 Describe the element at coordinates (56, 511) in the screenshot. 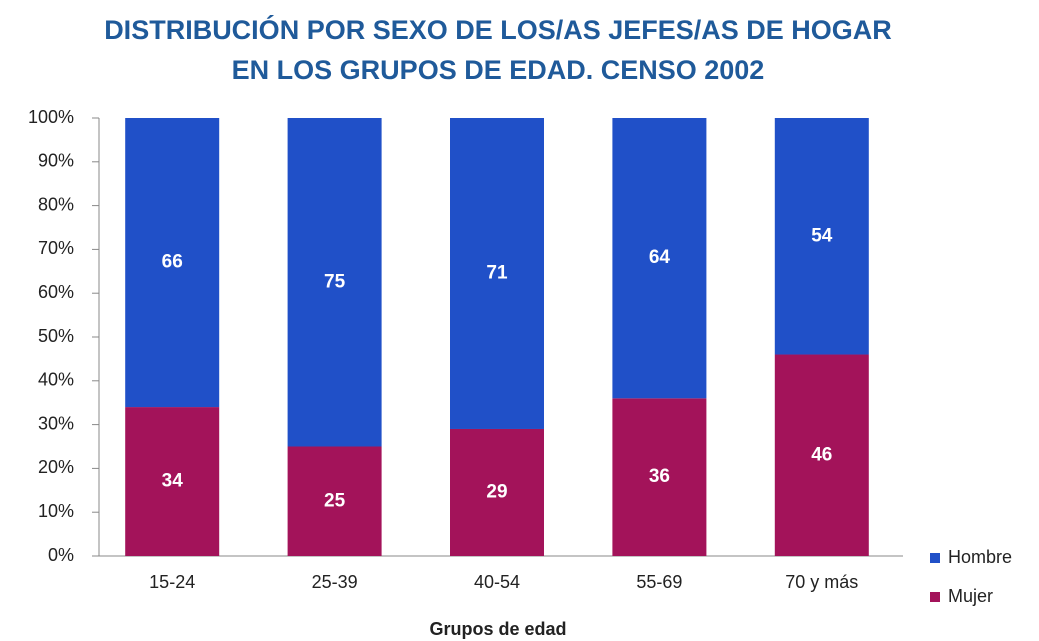

I see `y-tick-label: 10%` at that location.